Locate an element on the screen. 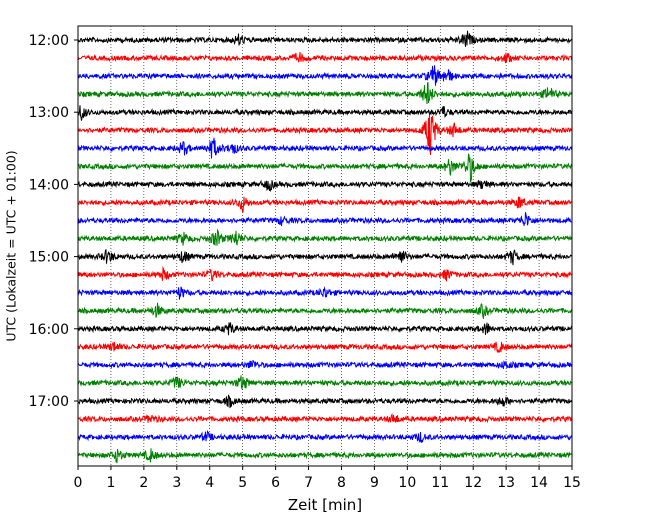 The height and width of the screenshot is (520, 650). x-tick-label: 5 is located at coordinates (242, 483).